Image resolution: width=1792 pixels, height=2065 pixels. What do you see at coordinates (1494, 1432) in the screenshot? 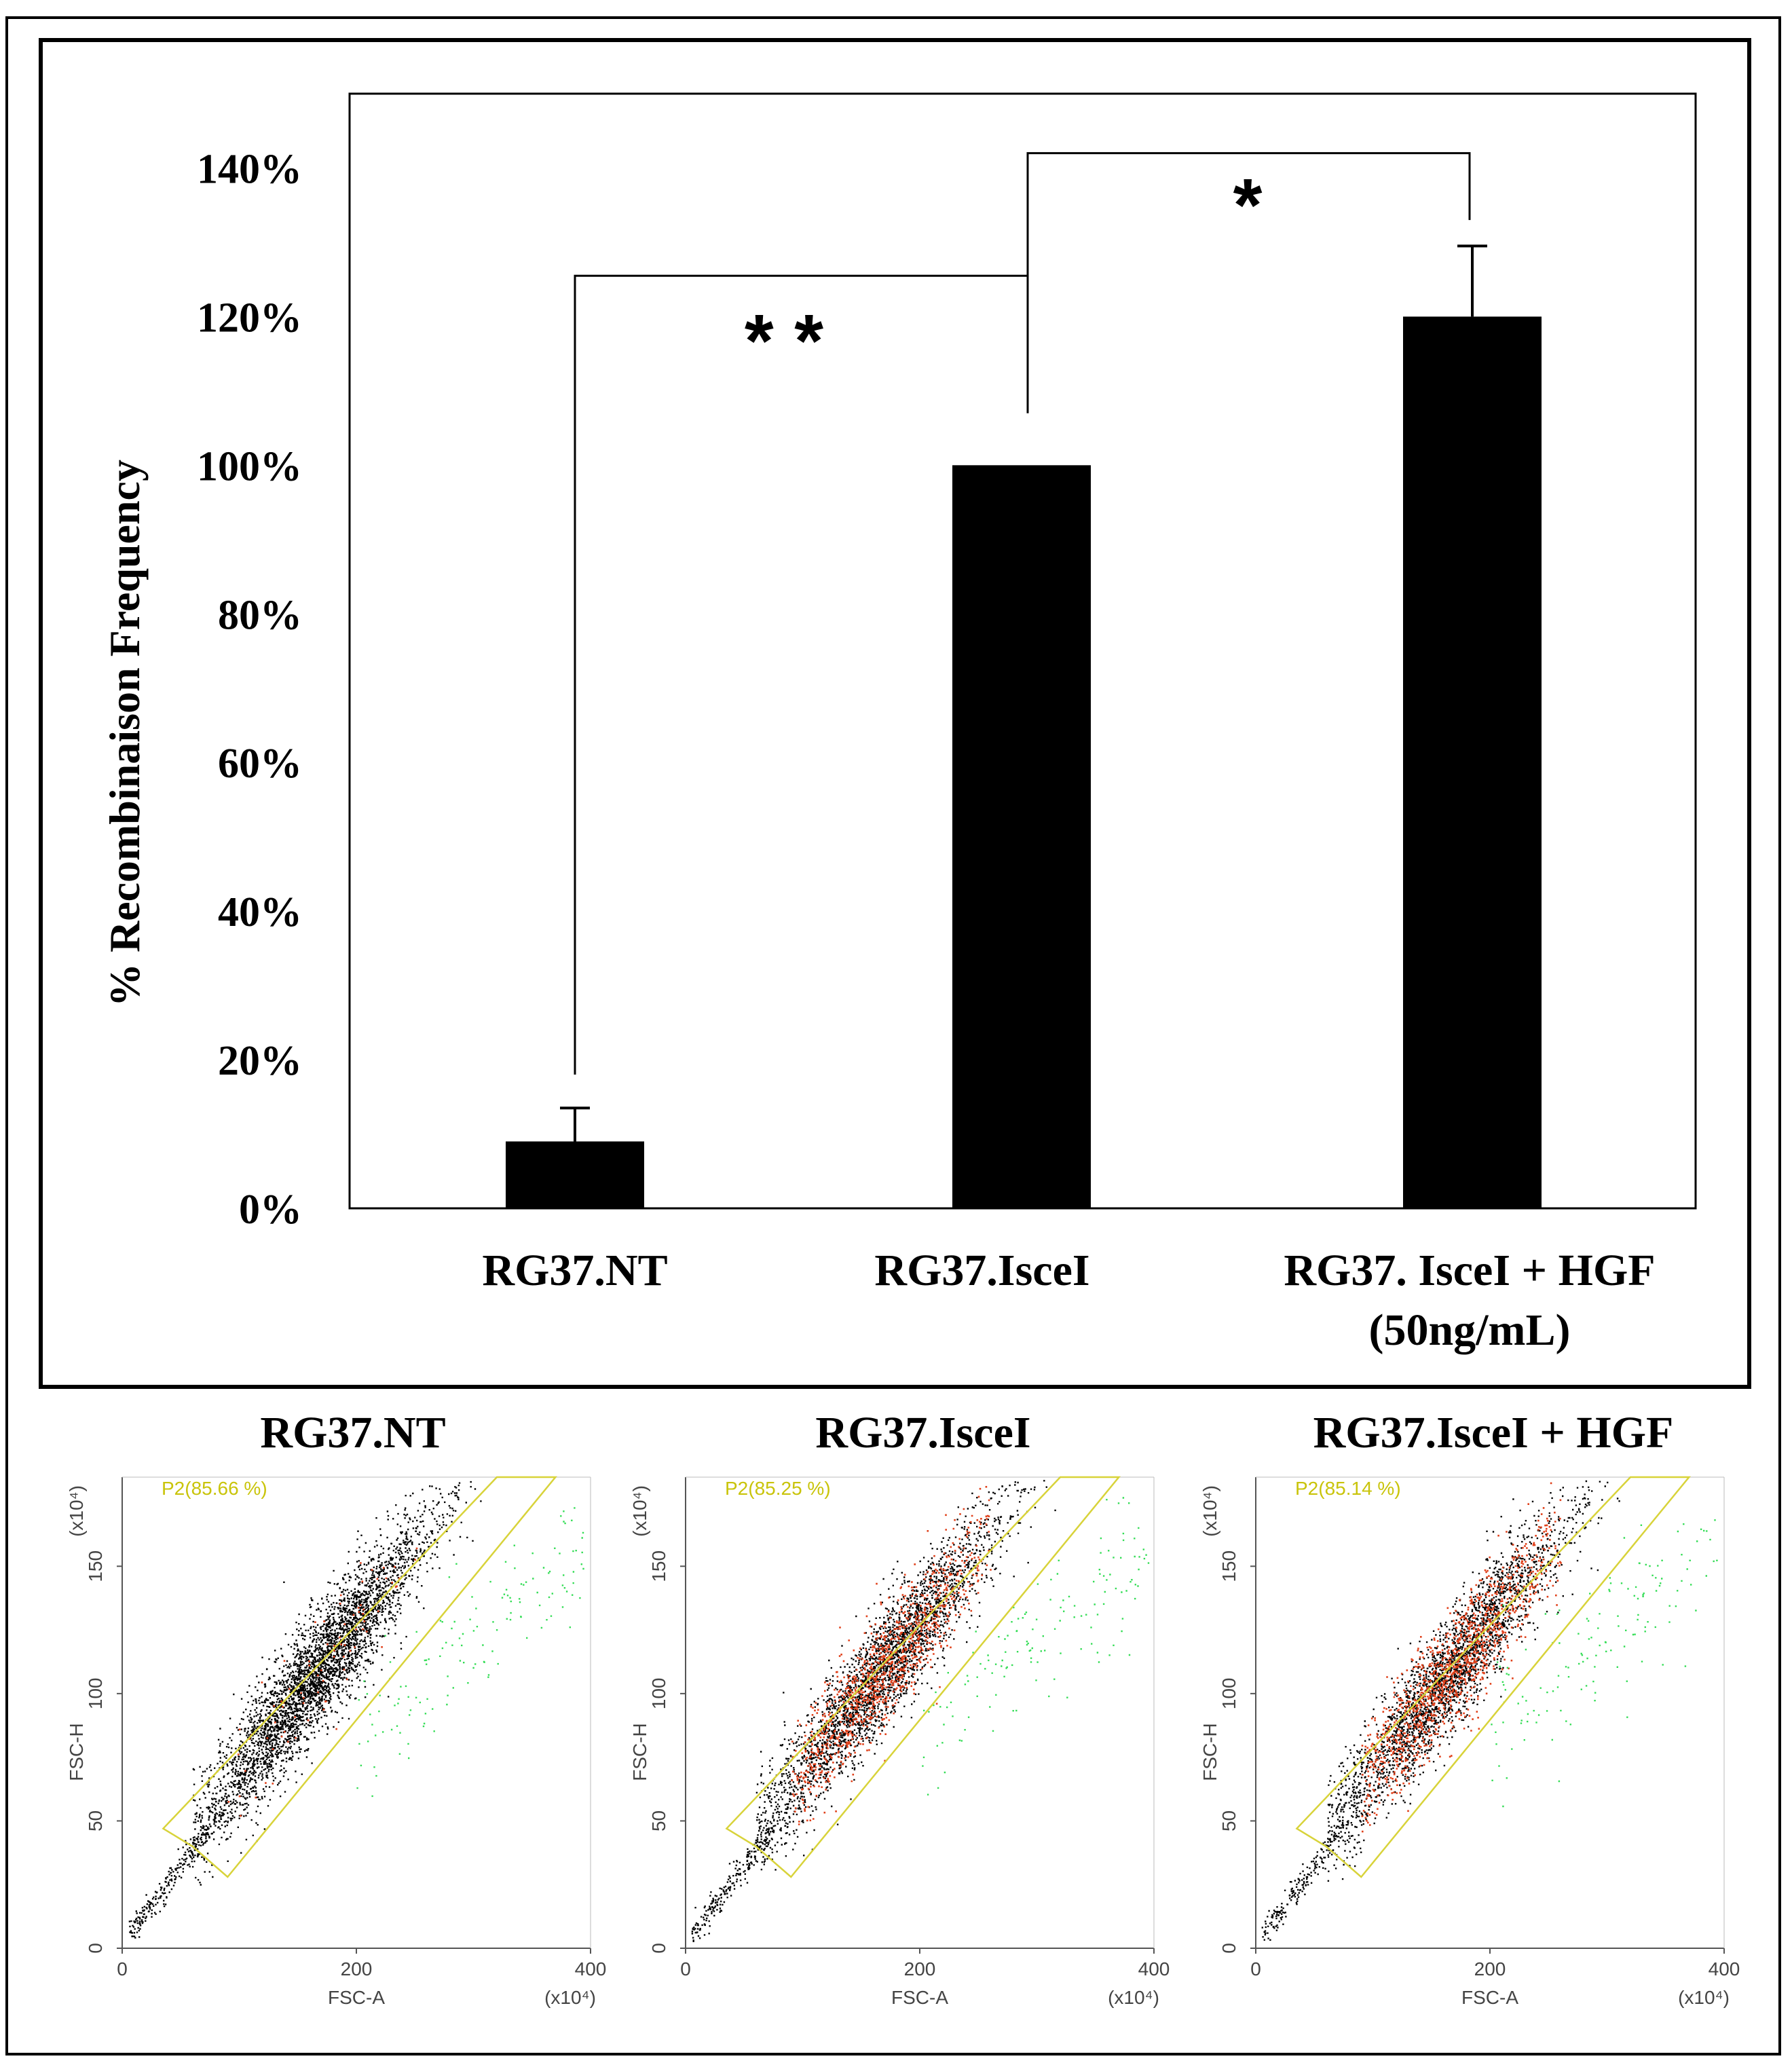
I see `panel-title: RG37.IsceI + HGF` at bounding box center [1494, 1432].